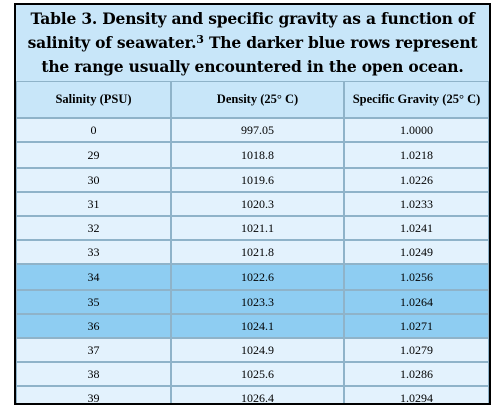 The image size is (500, 407). What do you see at coordinates (416, 99) in the screenshot?
I see `header-specific-gravity: Specific Gravity (25° C)` at bounding box center [416, 99].